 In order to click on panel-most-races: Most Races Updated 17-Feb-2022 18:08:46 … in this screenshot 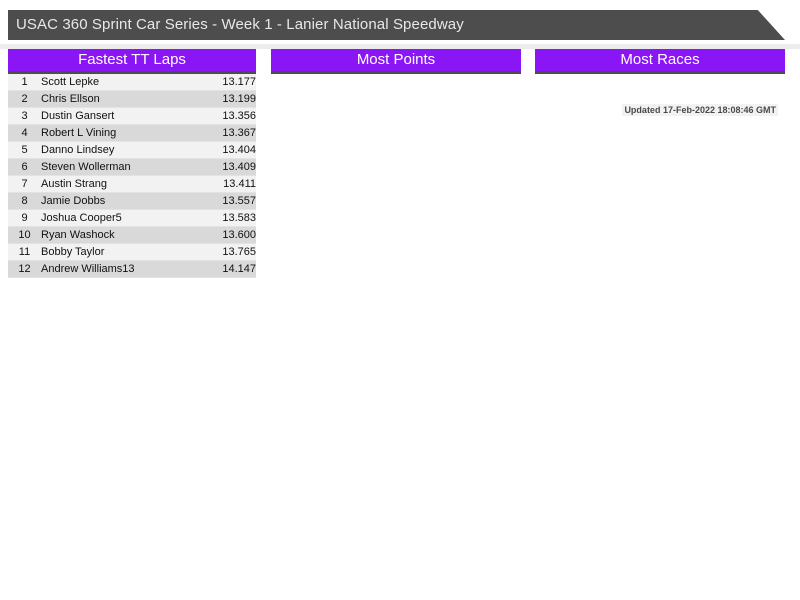, I will do `click(660, 82)`.